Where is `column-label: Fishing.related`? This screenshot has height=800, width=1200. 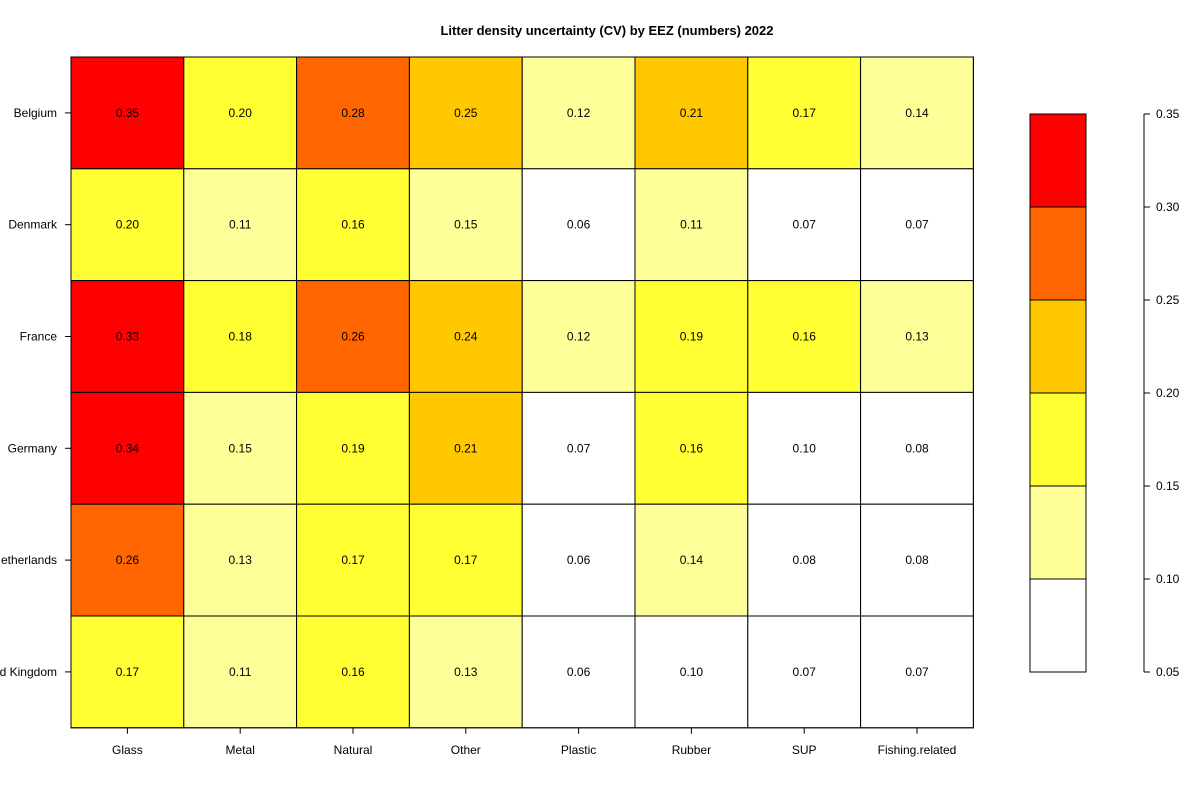
column-label: Fishing.related is located at coordinates (917, 750).